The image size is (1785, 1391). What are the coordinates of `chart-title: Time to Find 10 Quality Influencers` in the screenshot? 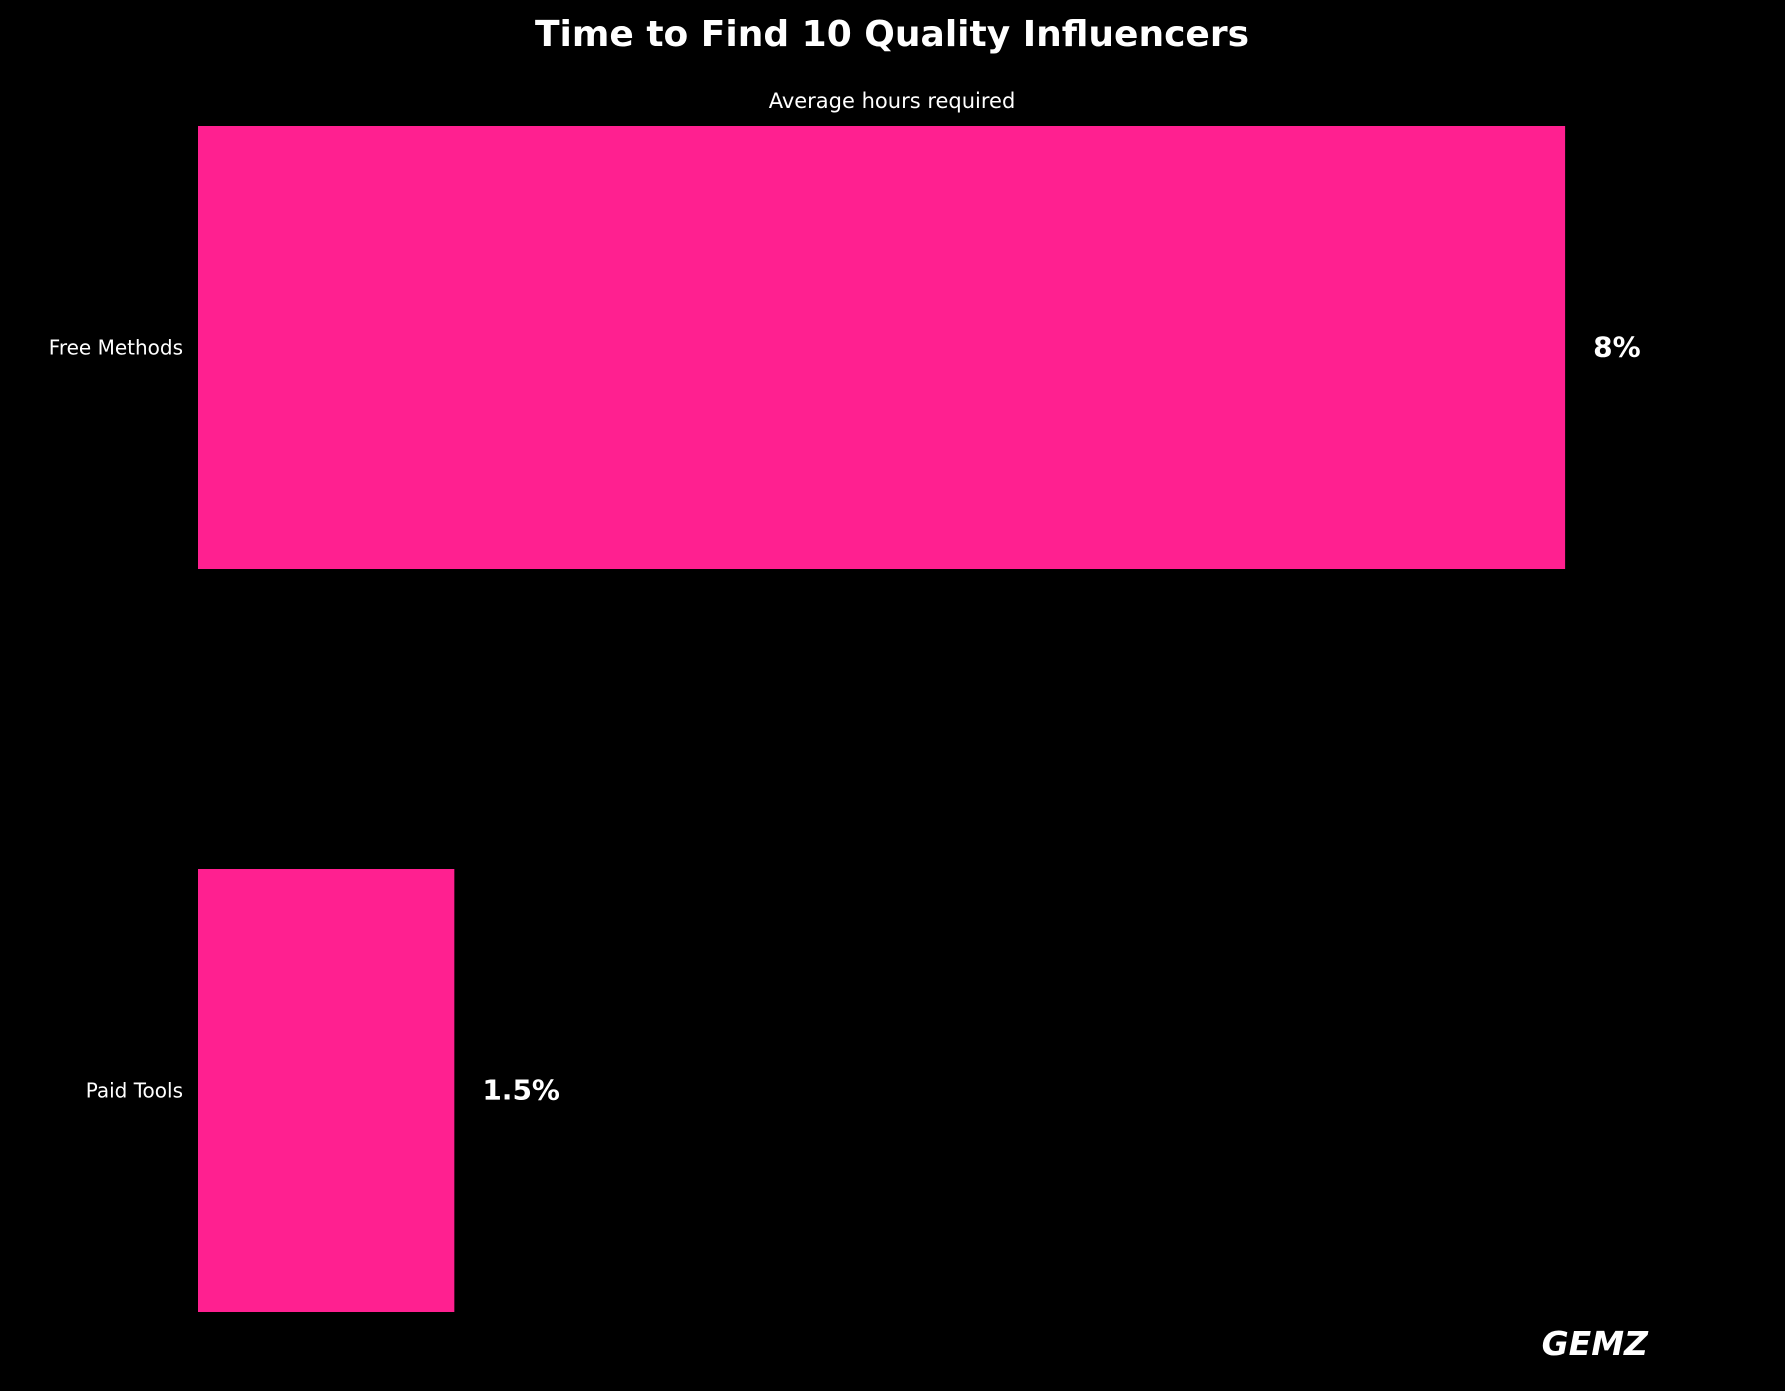 It's located at (892, 34).